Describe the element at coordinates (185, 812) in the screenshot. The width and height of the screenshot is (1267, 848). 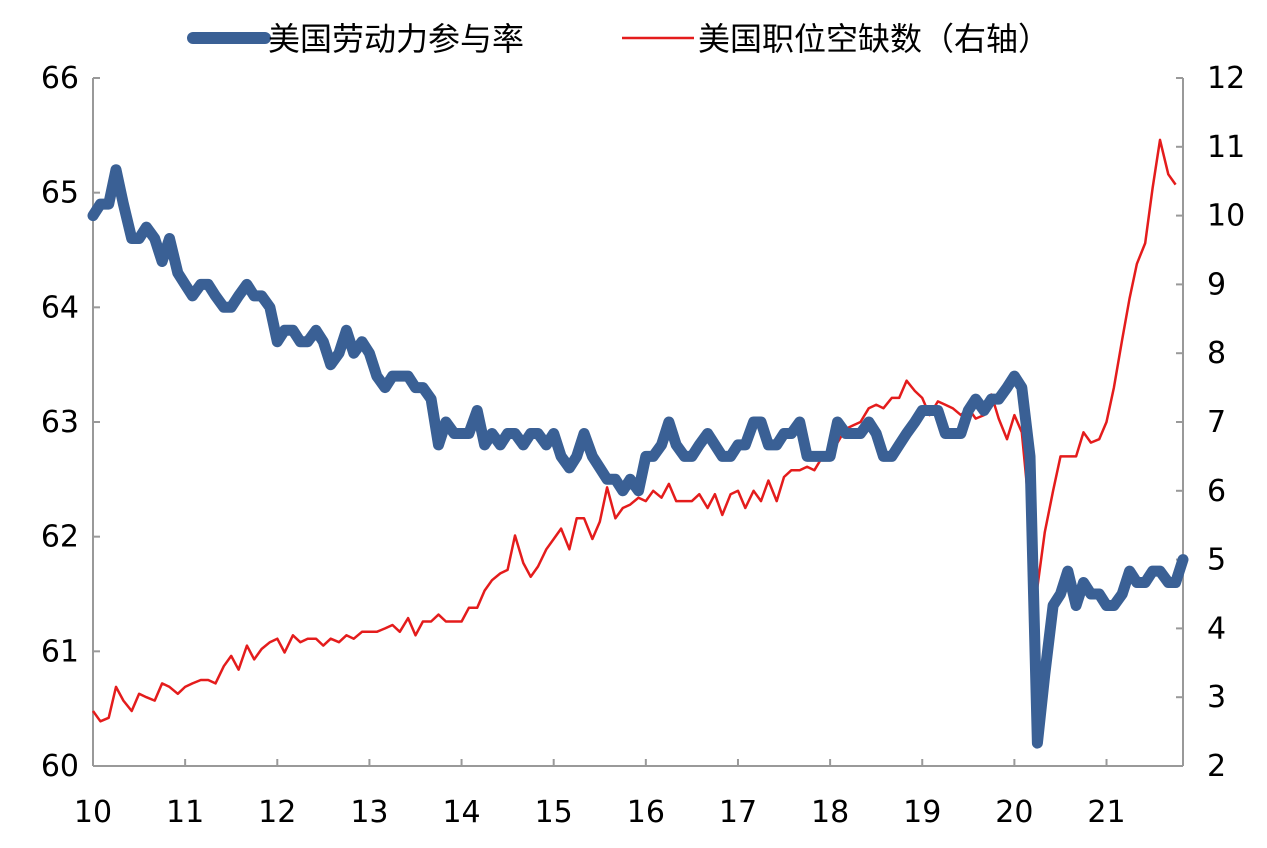
I see `x-tick-label: 11` at that location.